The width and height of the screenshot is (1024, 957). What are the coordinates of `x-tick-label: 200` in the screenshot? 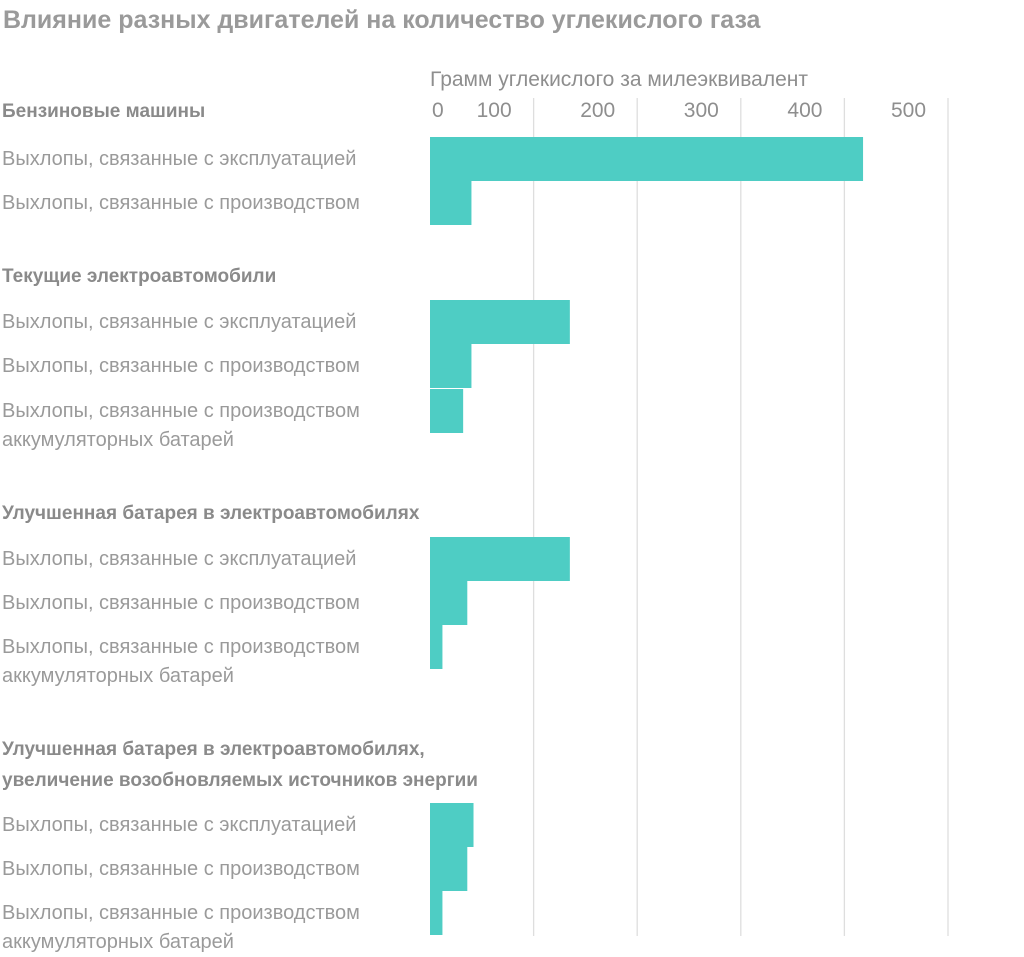 It's located at (597, 110).